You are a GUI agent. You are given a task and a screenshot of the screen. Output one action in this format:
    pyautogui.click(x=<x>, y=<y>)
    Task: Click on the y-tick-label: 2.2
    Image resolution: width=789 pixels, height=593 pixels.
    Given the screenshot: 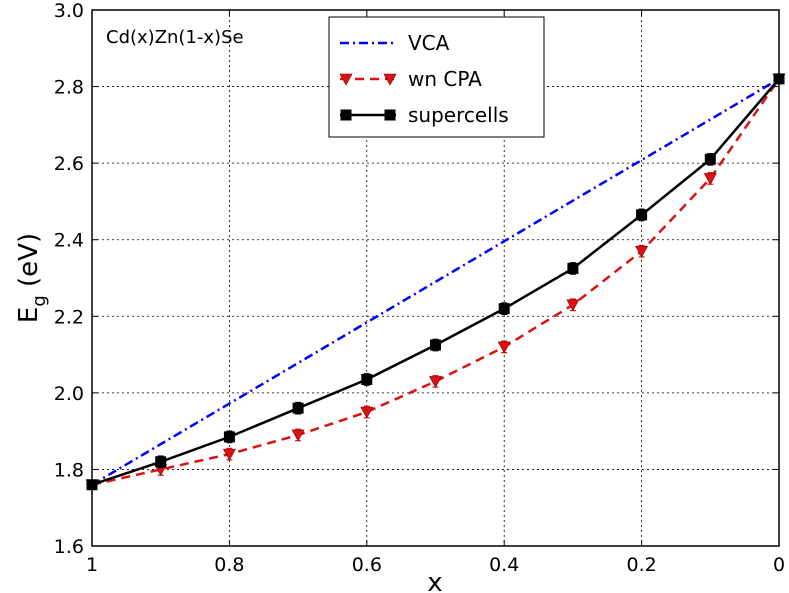 What is the action you would take?
    pyautogui.click(x=69, y=317)
    